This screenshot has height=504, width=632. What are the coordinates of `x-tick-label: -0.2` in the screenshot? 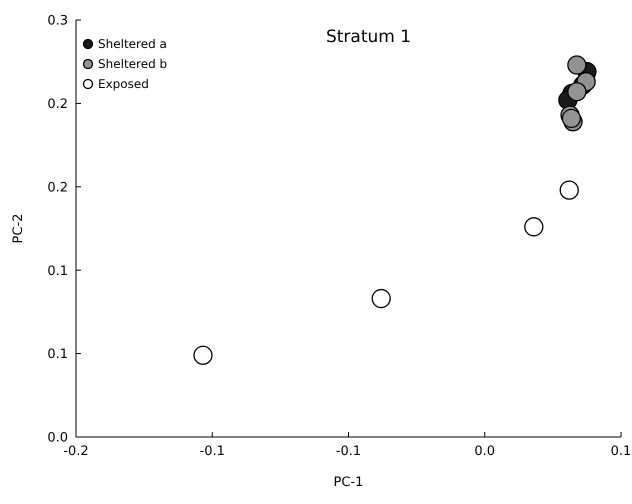 It's located at (76, 451).